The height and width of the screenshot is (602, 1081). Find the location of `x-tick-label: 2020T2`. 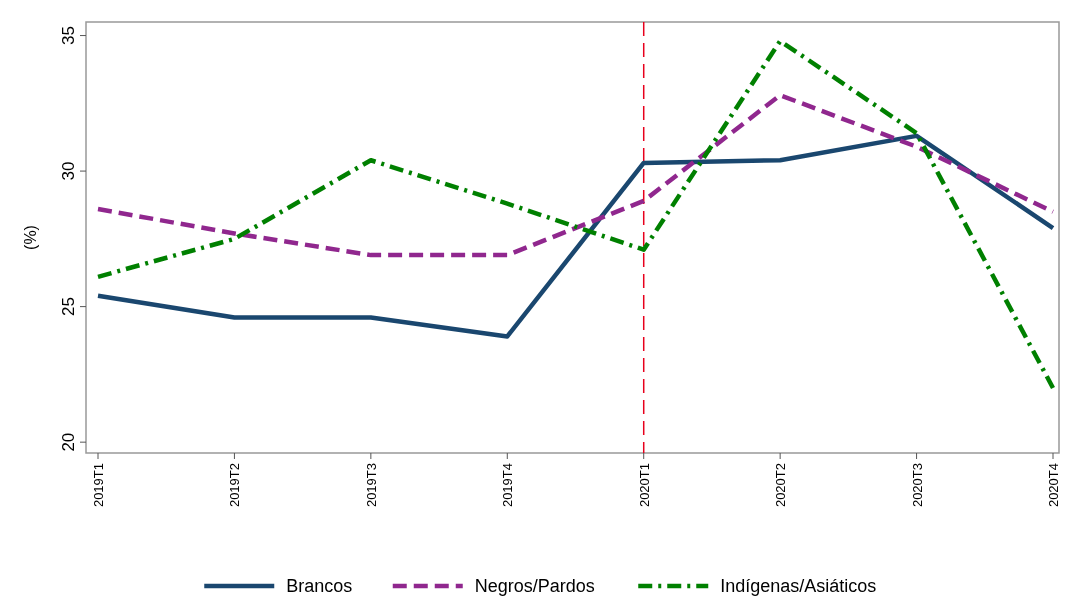

x-tick-label: 2020T2 is located at coordinates (781, 485).